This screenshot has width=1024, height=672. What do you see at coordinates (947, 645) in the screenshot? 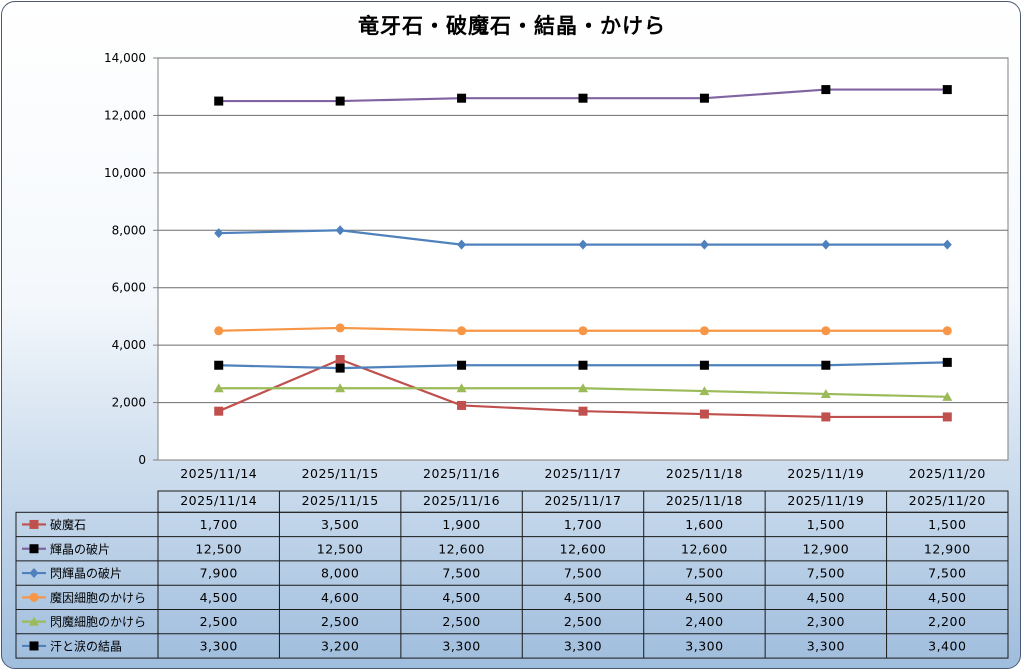
I see `table-cell: 3,400` at bounding box center [947, 645].